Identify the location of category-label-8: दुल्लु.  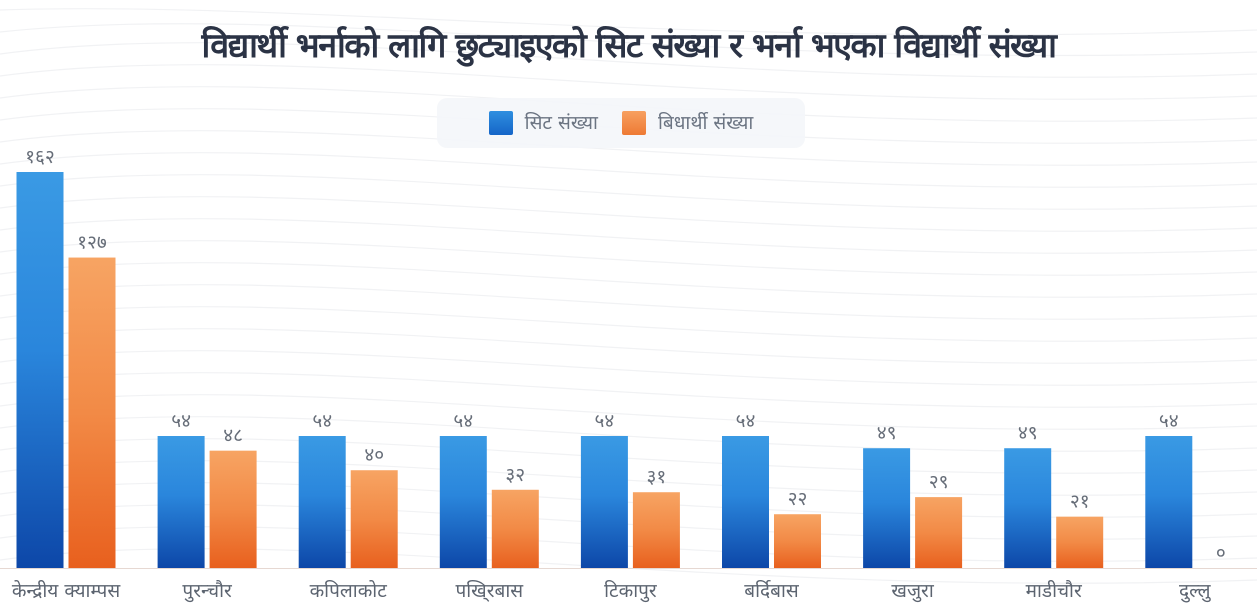
(1195, 591).